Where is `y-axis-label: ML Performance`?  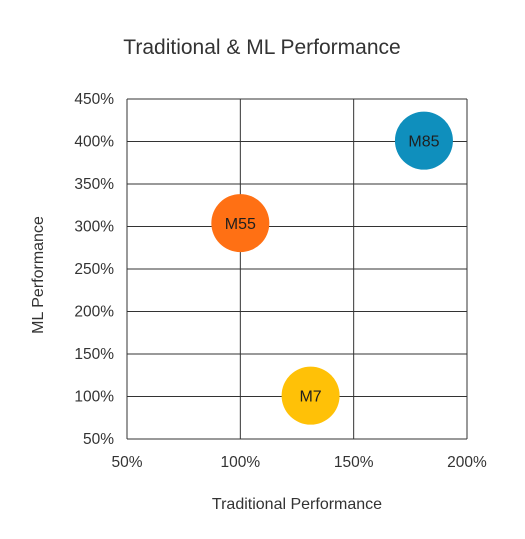 y-axis-label: ML Performance is located at coordinates (38, 275).